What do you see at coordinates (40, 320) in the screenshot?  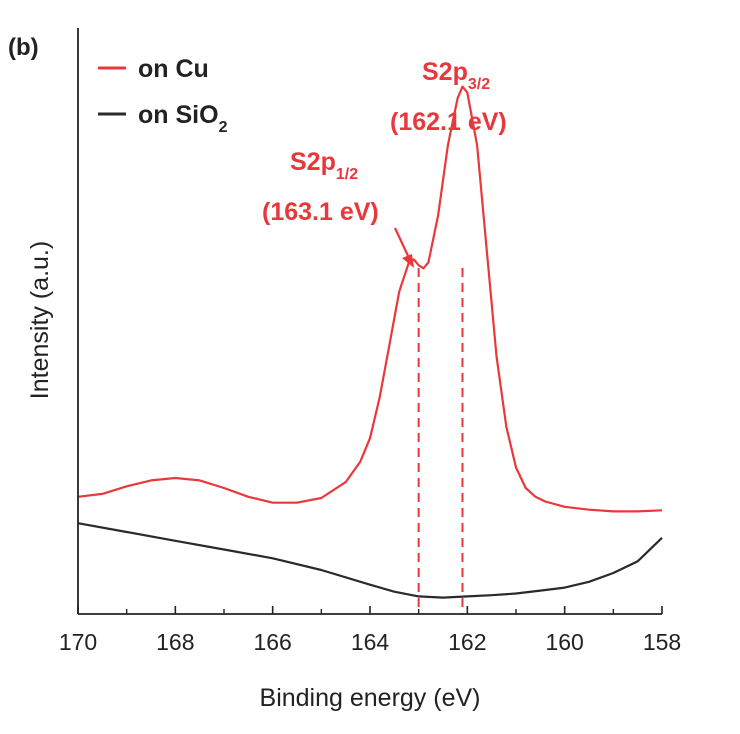 I see `y-axis-title: Intensity (a.u.)` at bounding box center [40, 320].